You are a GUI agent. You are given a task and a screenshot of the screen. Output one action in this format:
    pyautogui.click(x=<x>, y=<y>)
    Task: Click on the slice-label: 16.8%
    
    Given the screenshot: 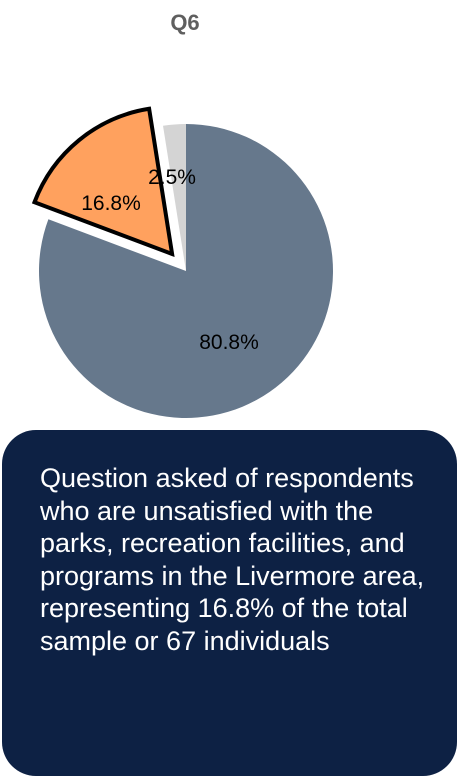 What is the action you would take?
    pyautogui.click(x=111, y=203)
    